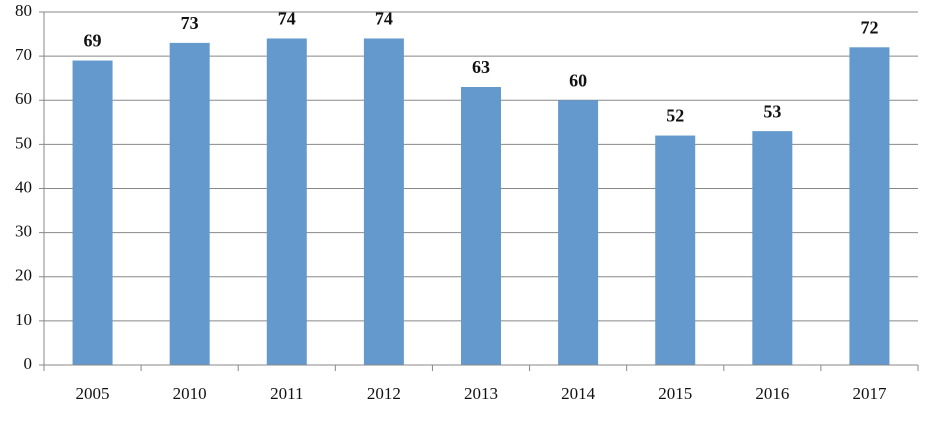  What do you see at coordinates (384, 393) in the screenshot?
I see `x-tick-label: 2012` at bounding box center [384, 393].